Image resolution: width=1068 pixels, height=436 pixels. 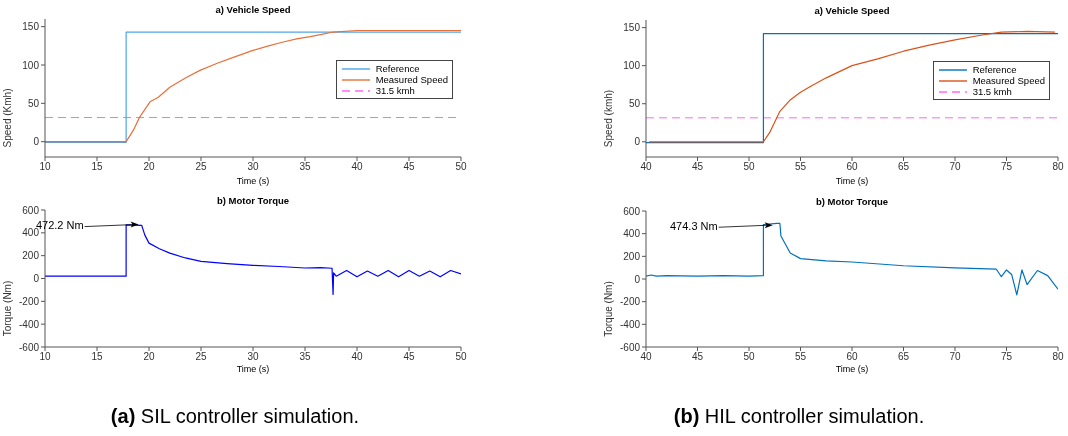 What do you see at coordinates (693, 226) in the screenshot?
I see `annotation: 474.3 Nm` at bounding box center [693, 226].